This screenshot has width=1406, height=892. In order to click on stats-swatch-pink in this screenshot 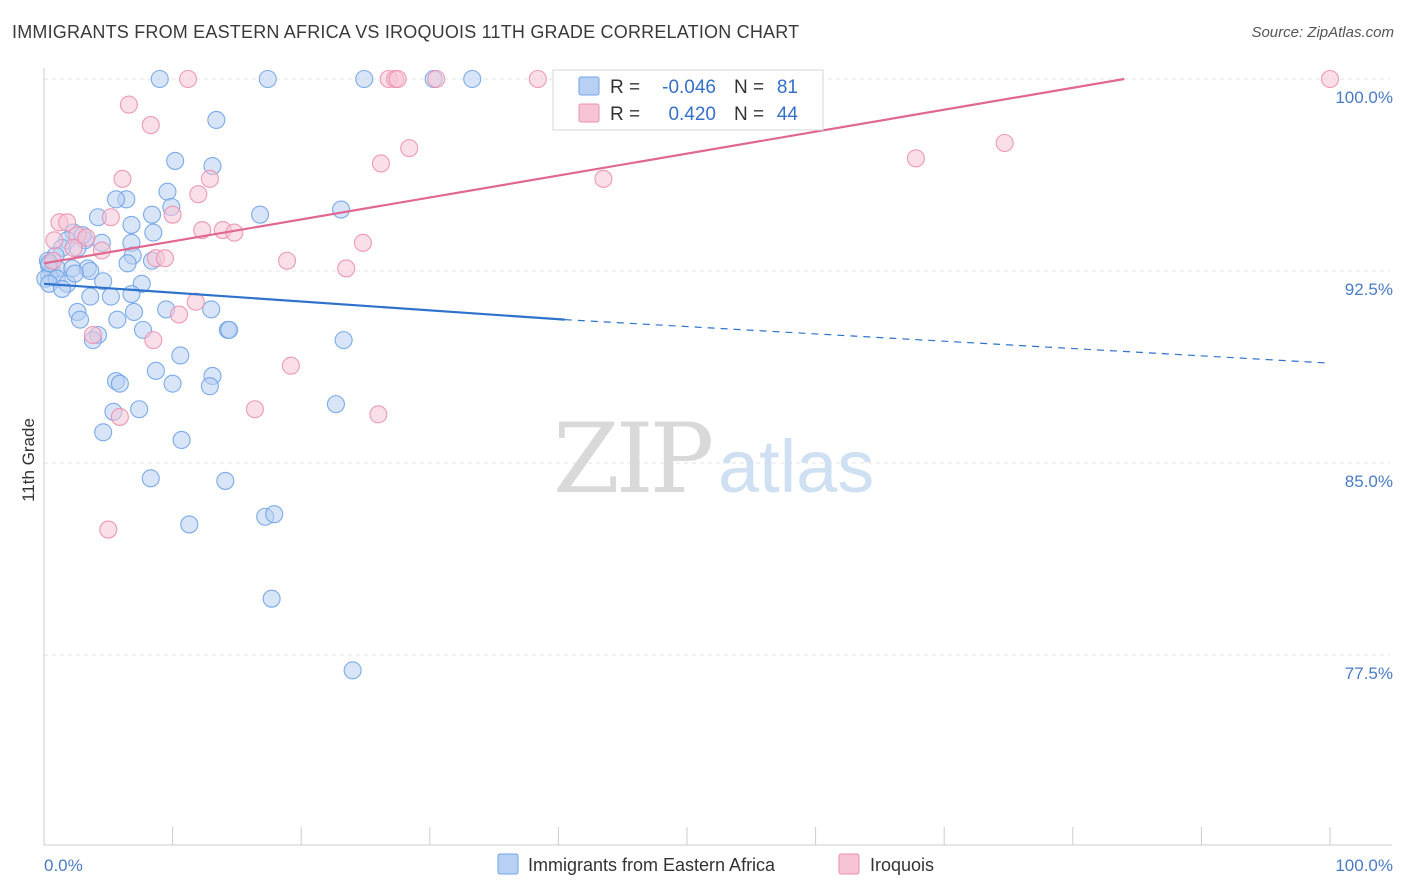, I will do `click(589, 113)`.